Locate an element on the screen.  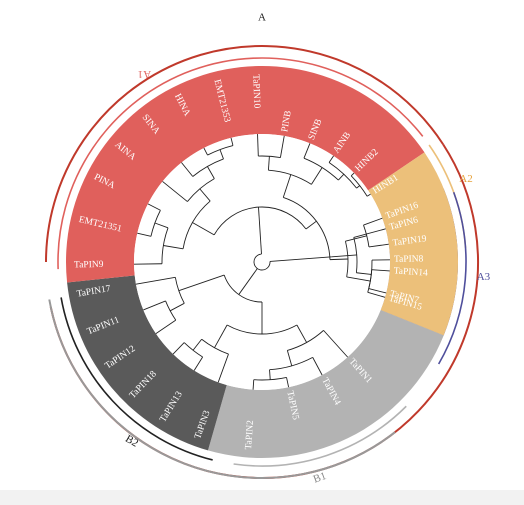
group-arc-b2 is located at coordinates (136, 379).